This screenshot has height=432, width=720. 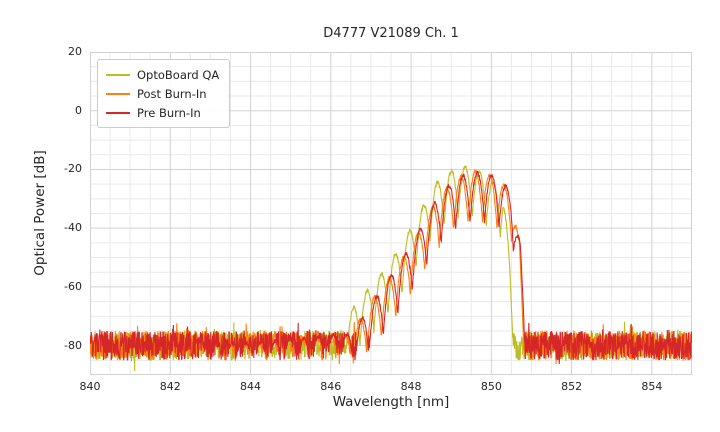 I want to click on x-tick-label: 842, so click(x=170, y=386).